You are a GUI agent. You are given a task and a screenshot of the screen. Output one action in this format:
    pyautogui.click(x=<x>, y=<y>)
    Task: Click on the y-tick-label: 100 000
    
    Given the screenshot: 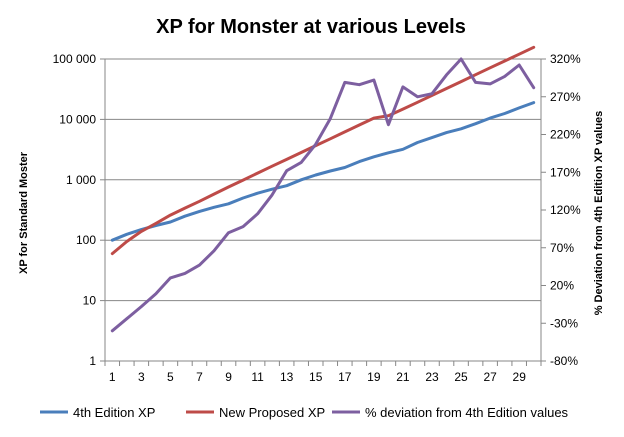 What is the action you would take?
    pyautogui.click(x=75, y=59)
    